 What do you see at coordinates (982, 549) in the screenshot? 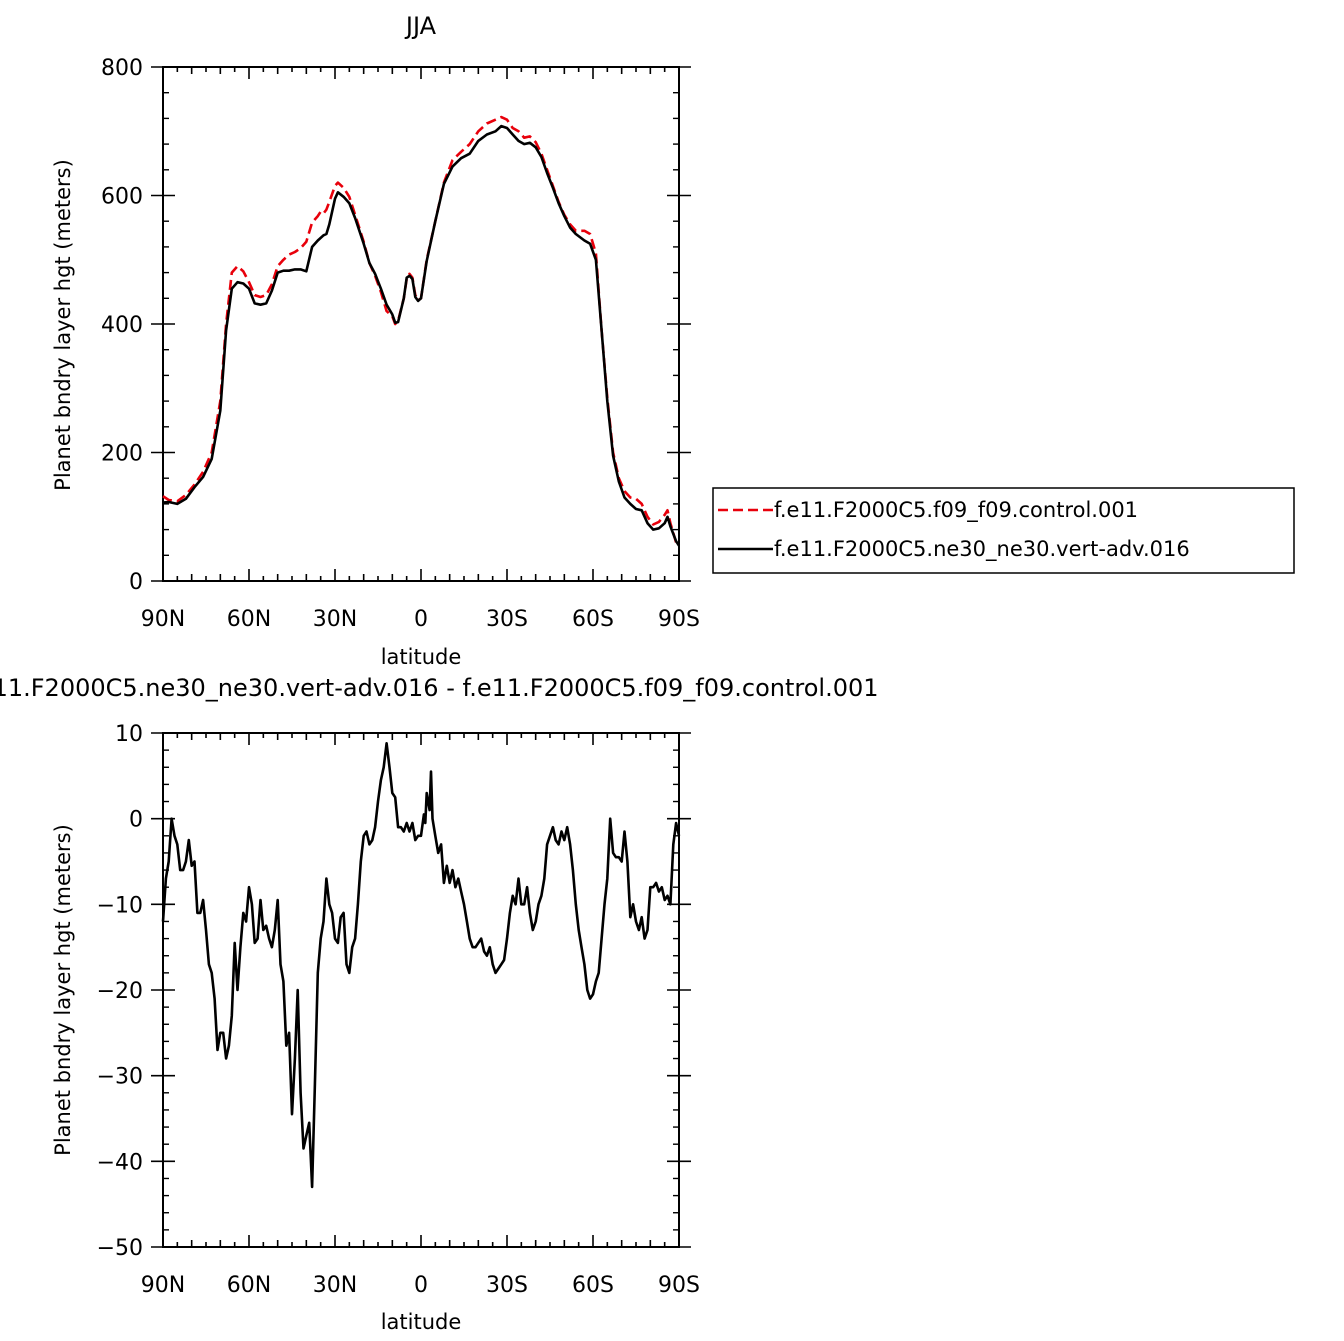
I see `legend-label-vert-adv: f.e11.F2000C5.ne30_ne30.vert-adv.016` at bounding box center [982, 549].